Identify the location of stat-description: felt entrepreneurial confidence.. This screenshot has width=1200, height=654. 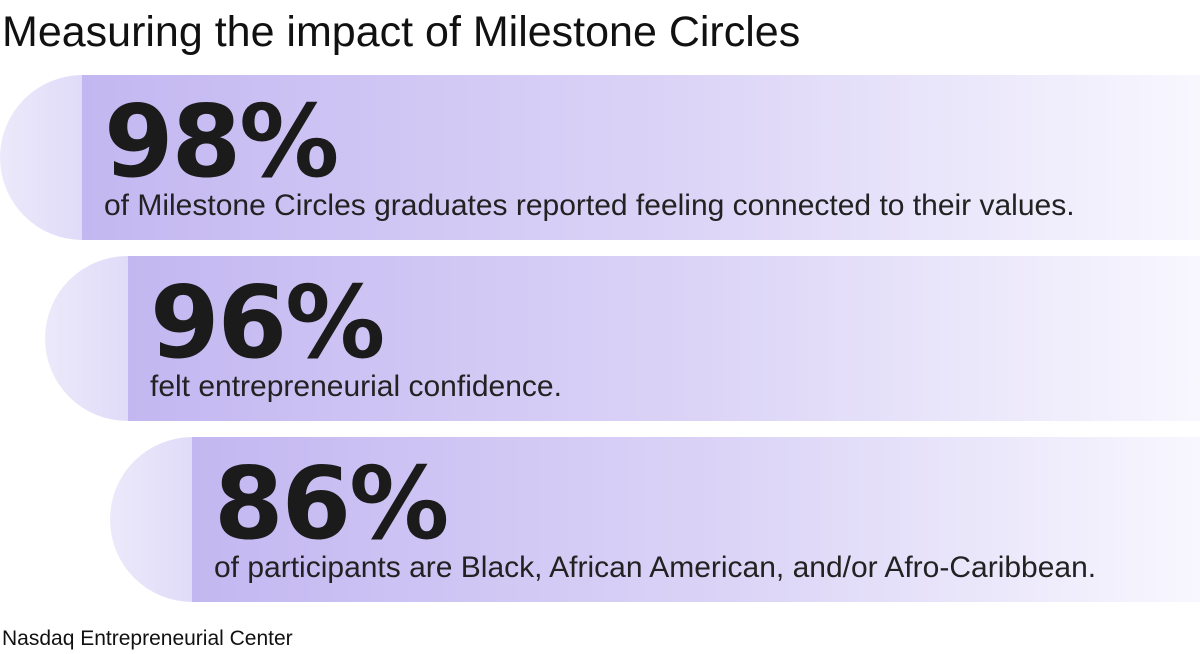
(356, 386).